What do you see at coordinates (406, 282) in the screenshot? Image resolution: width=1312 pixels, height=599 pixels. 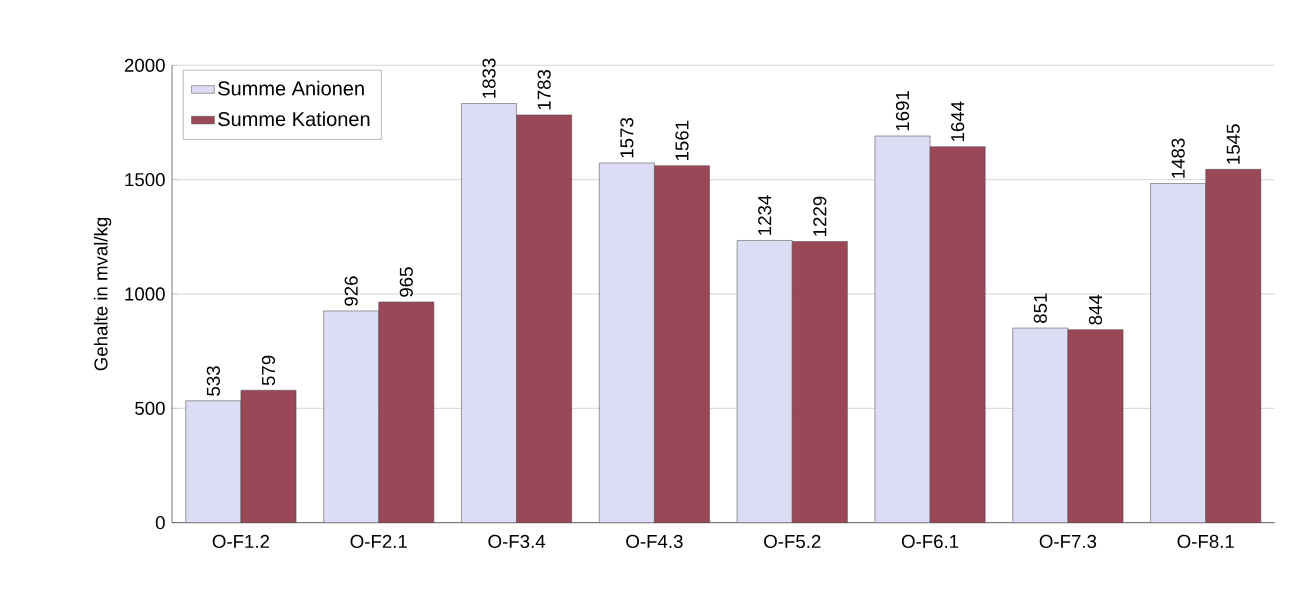 I see `data-label: 965` at bounding box center [406, 282].